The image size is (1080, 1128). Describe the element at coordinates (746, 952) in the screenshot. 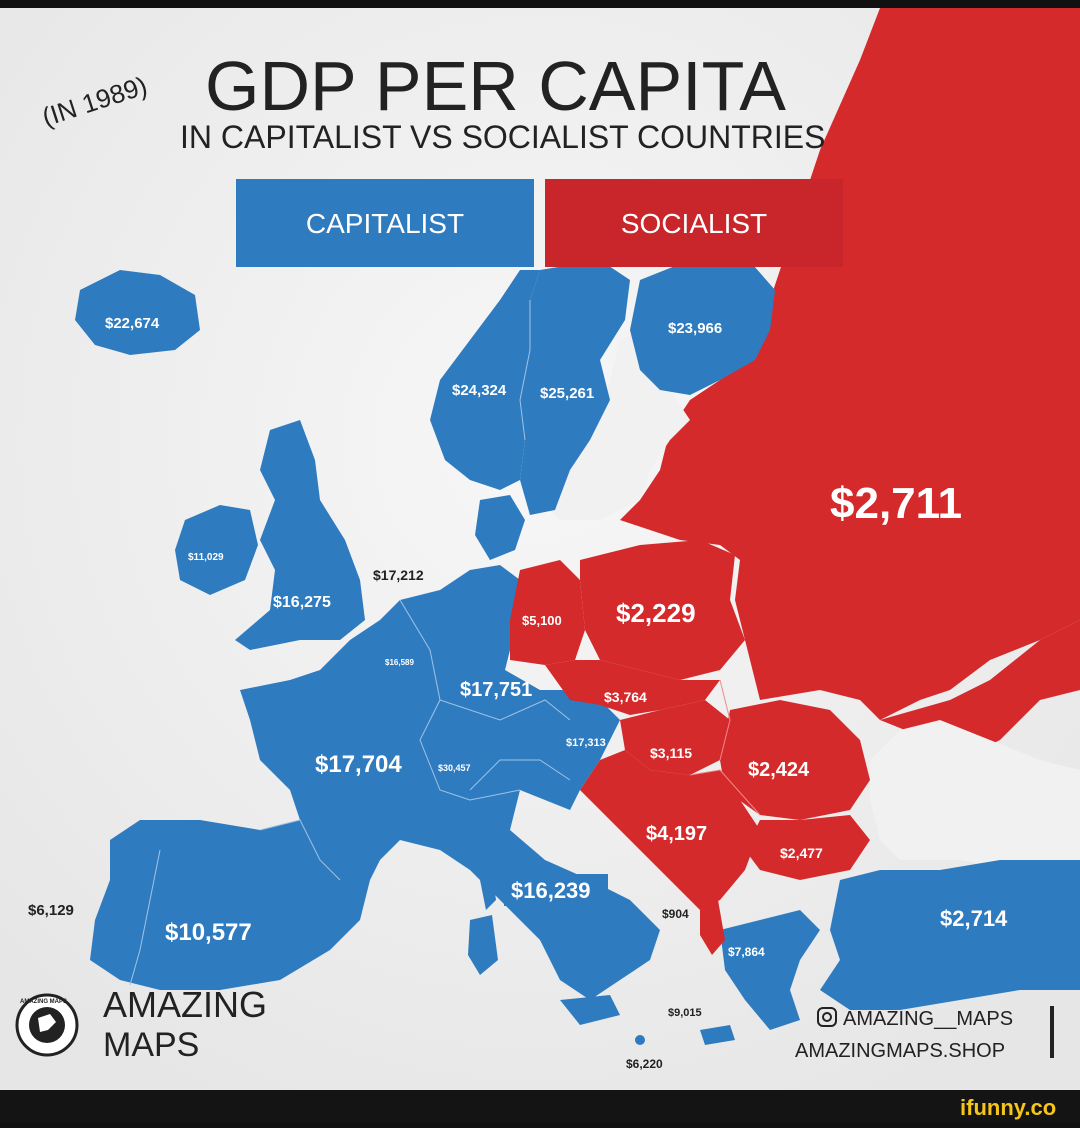

I see `label-greece: $7,864` at that location.